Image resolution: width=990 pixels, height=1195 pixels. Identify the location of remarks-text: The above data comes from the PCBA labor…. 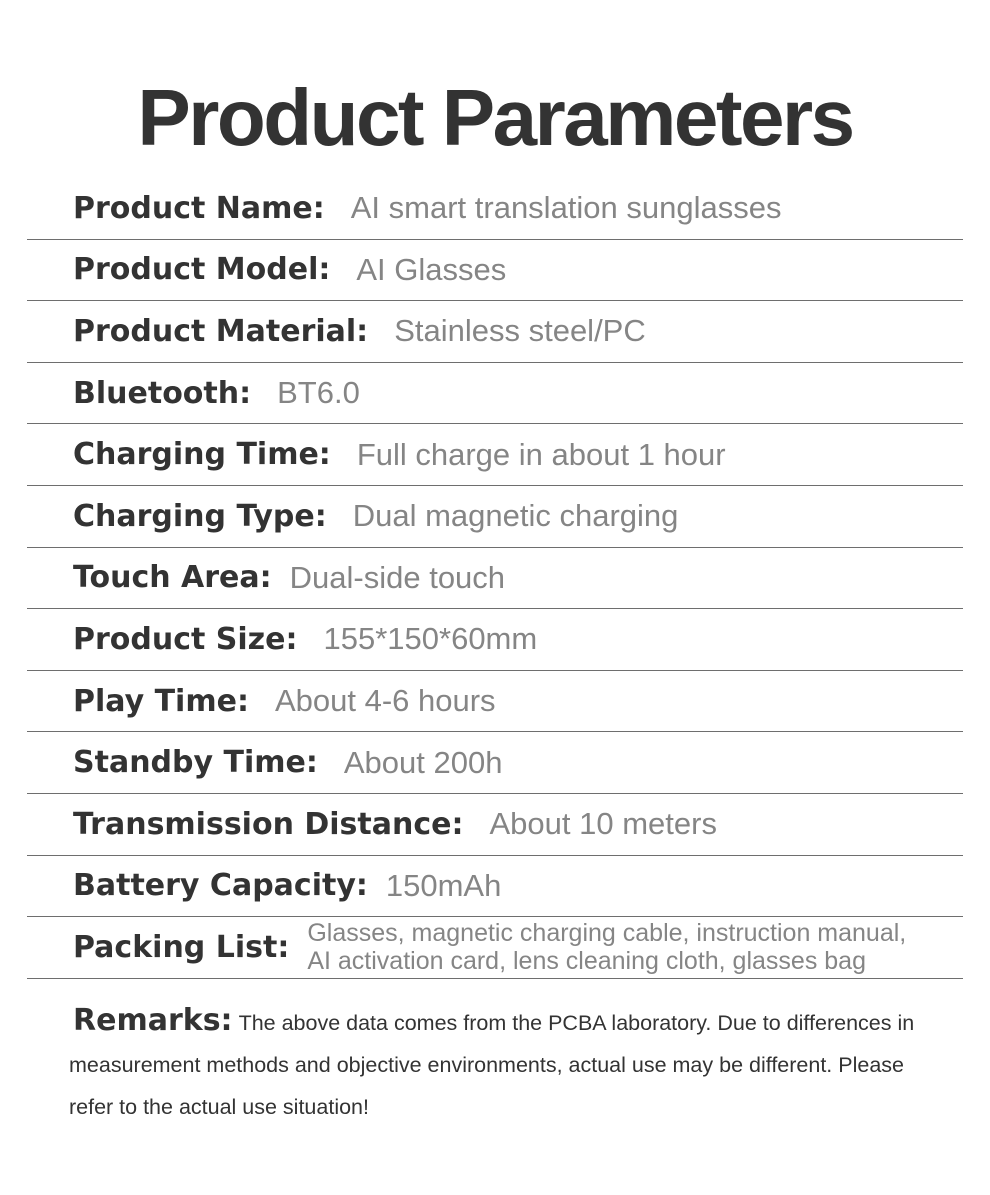
(492, 1065).